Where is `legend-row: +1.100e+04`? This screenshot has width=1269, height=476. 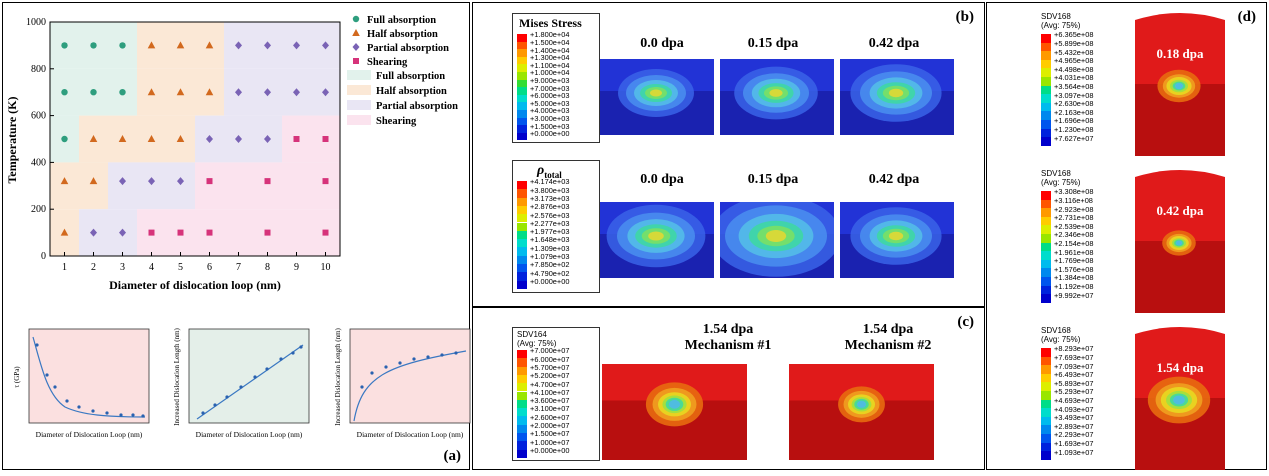 legend-row: +1.100e+04 is located at coordinates (559, 66).